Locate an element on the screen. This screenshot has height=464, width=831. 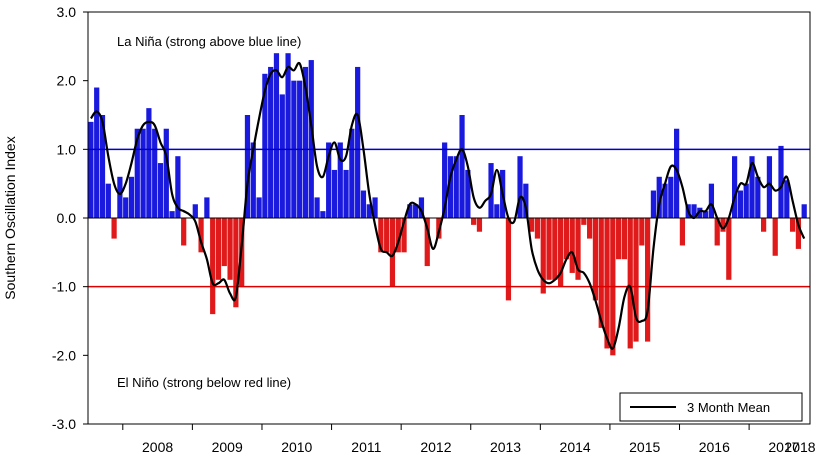
y-tick-label: -2.0 is located at coordinates (64, 355).